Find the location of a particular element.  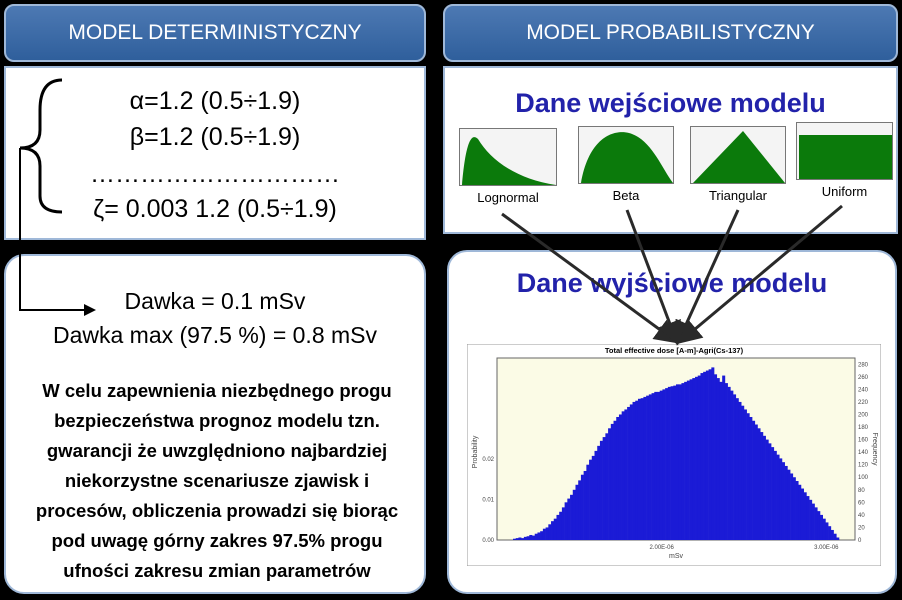

paragraph-line: niekorzystne scenariusze zjawisk i is located at coordinates (217, 480).